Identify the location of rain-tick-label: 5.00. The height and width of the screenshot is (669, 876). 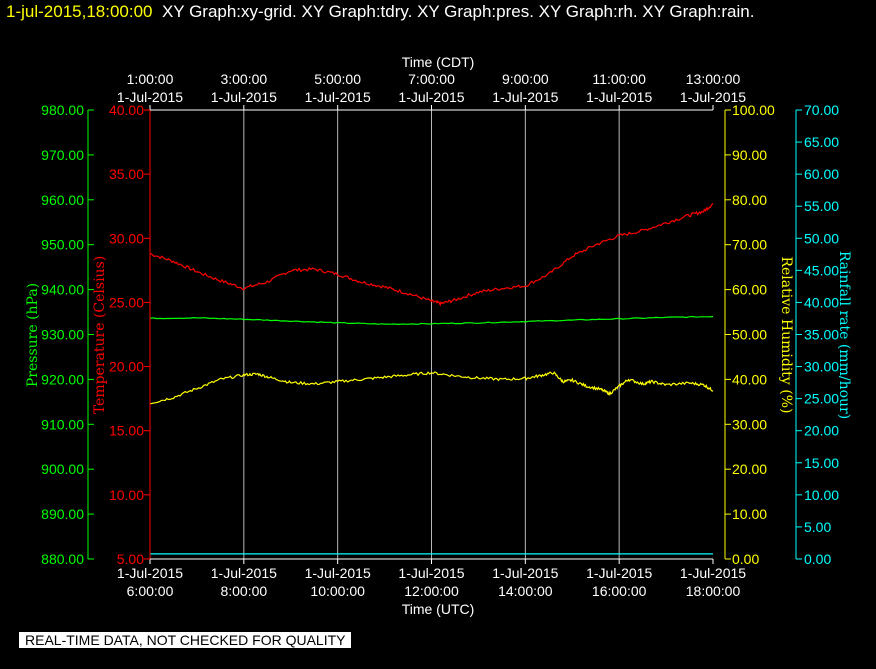
(817, 527).